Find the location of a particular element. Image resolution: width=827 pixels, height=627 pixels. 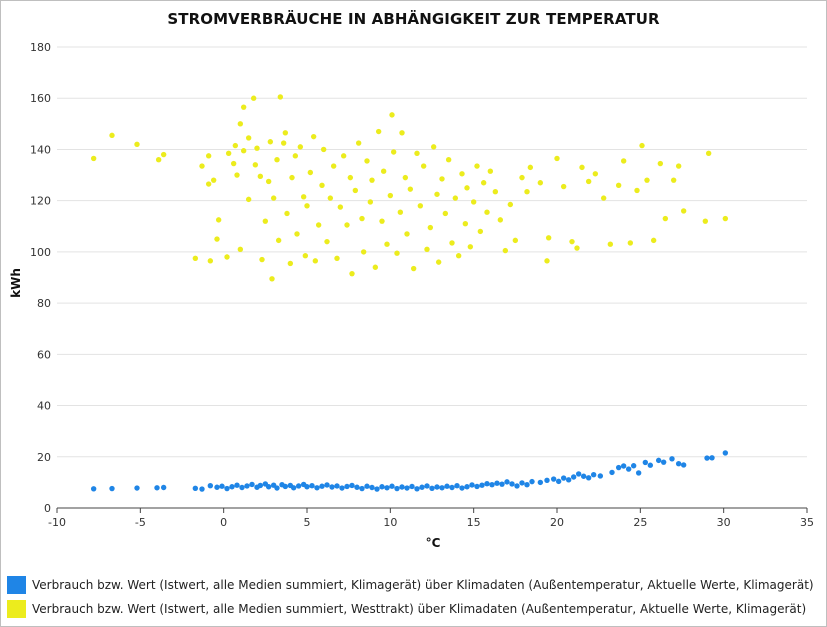

x-tick-label: 15 is located at coordinates (474, 522).